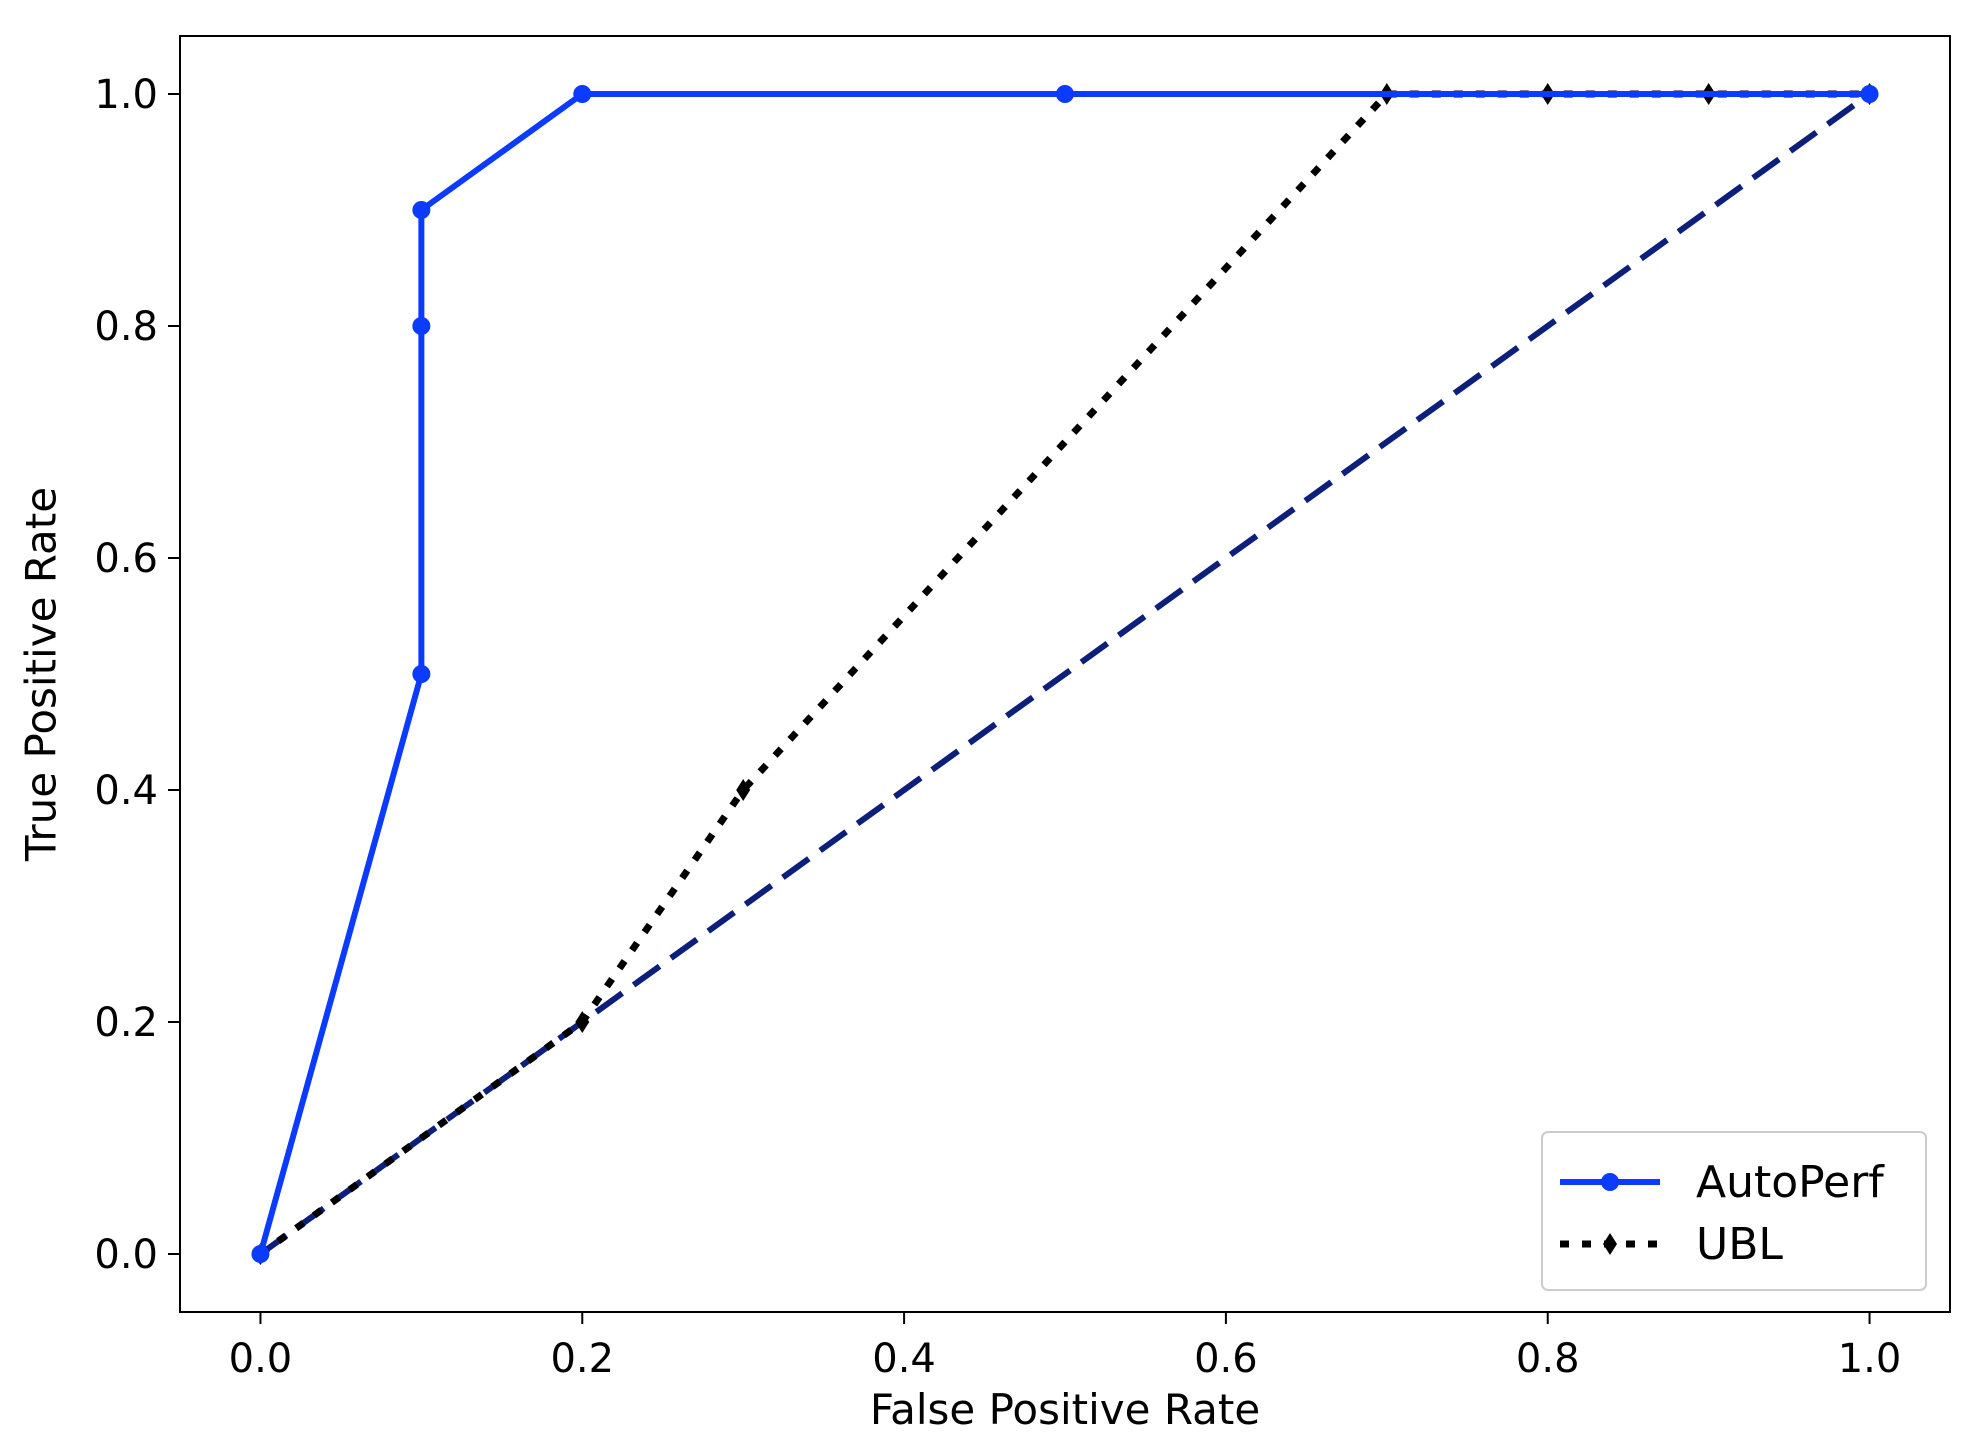 This screenshot has height=1440, width=1966. What do you see at coordinates (126, 559) in the screenshot?
I see `y-tick-label: 0.6` at bounding box center [126, 559].